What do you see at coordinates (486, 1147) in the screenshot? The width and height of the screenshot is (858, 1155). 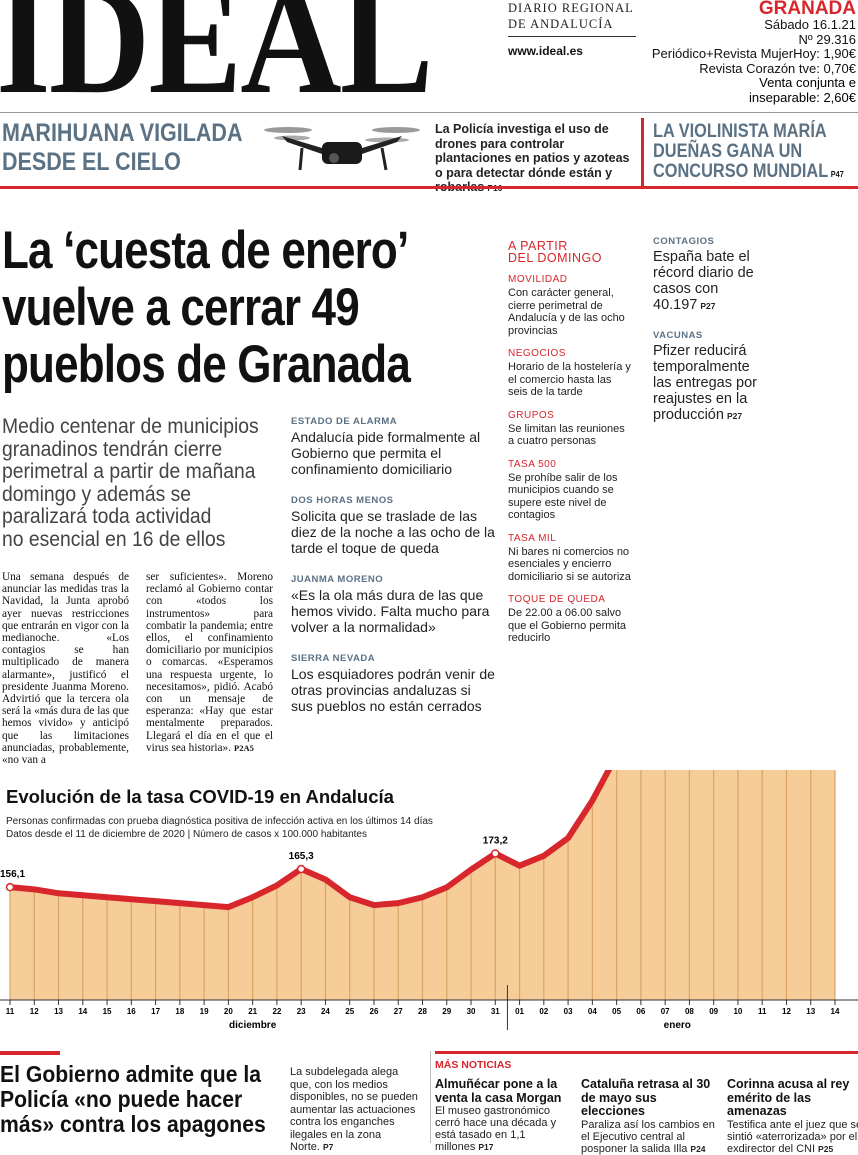 I see `page-ref: P17` at bounding box center [486, 1147].